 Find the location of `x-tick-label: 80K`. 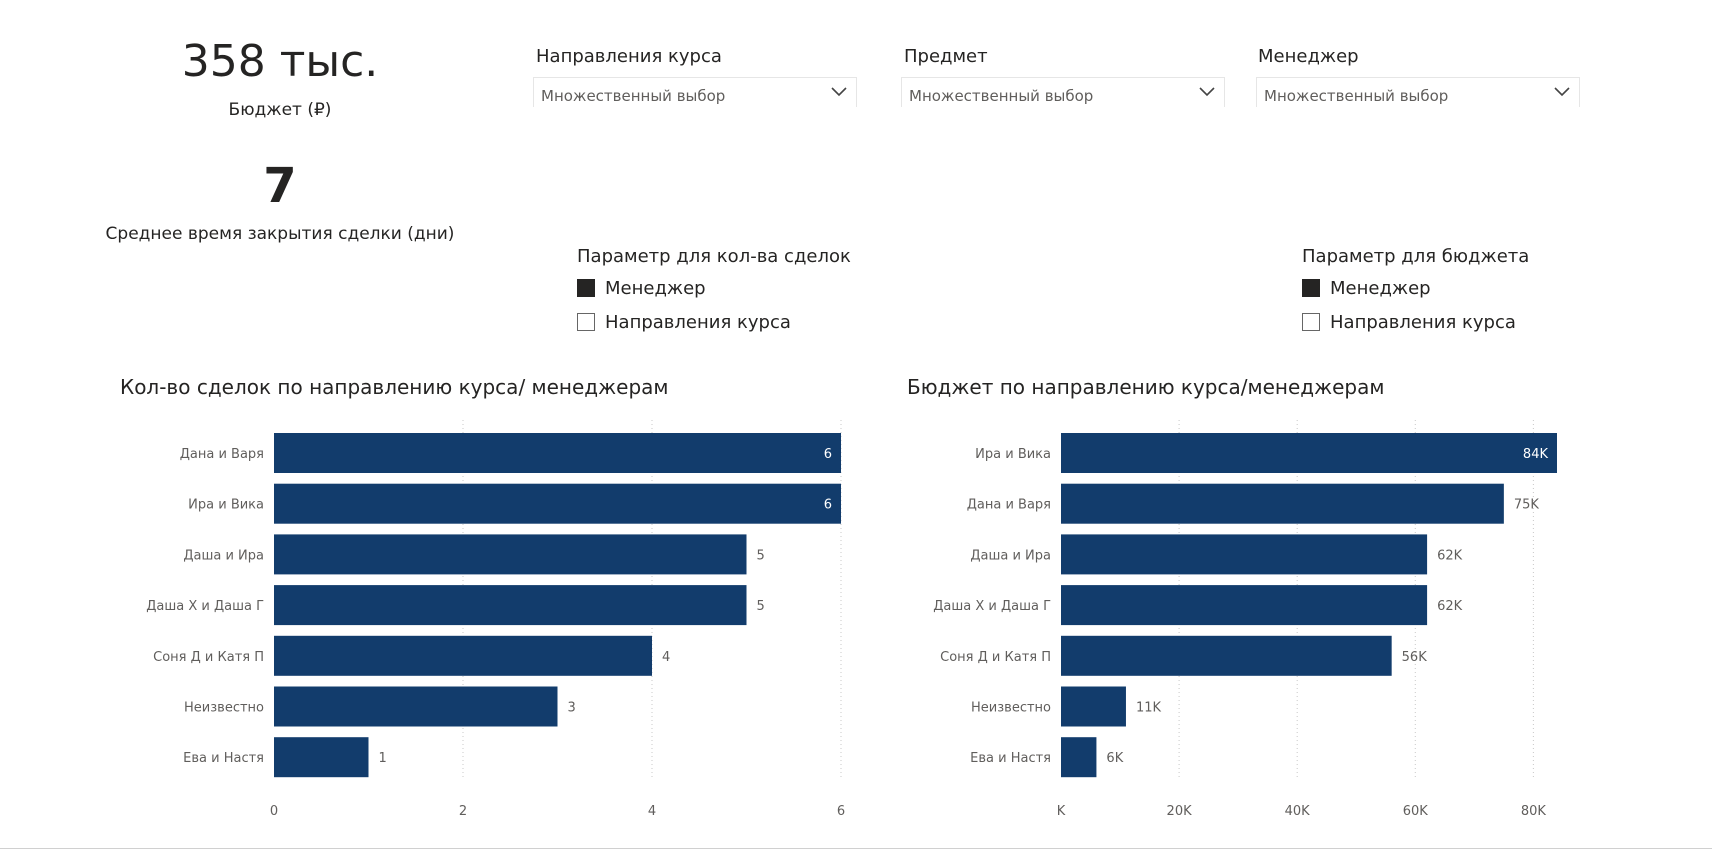

x-tick-label: 80K is located at coordinates (1534, 811).